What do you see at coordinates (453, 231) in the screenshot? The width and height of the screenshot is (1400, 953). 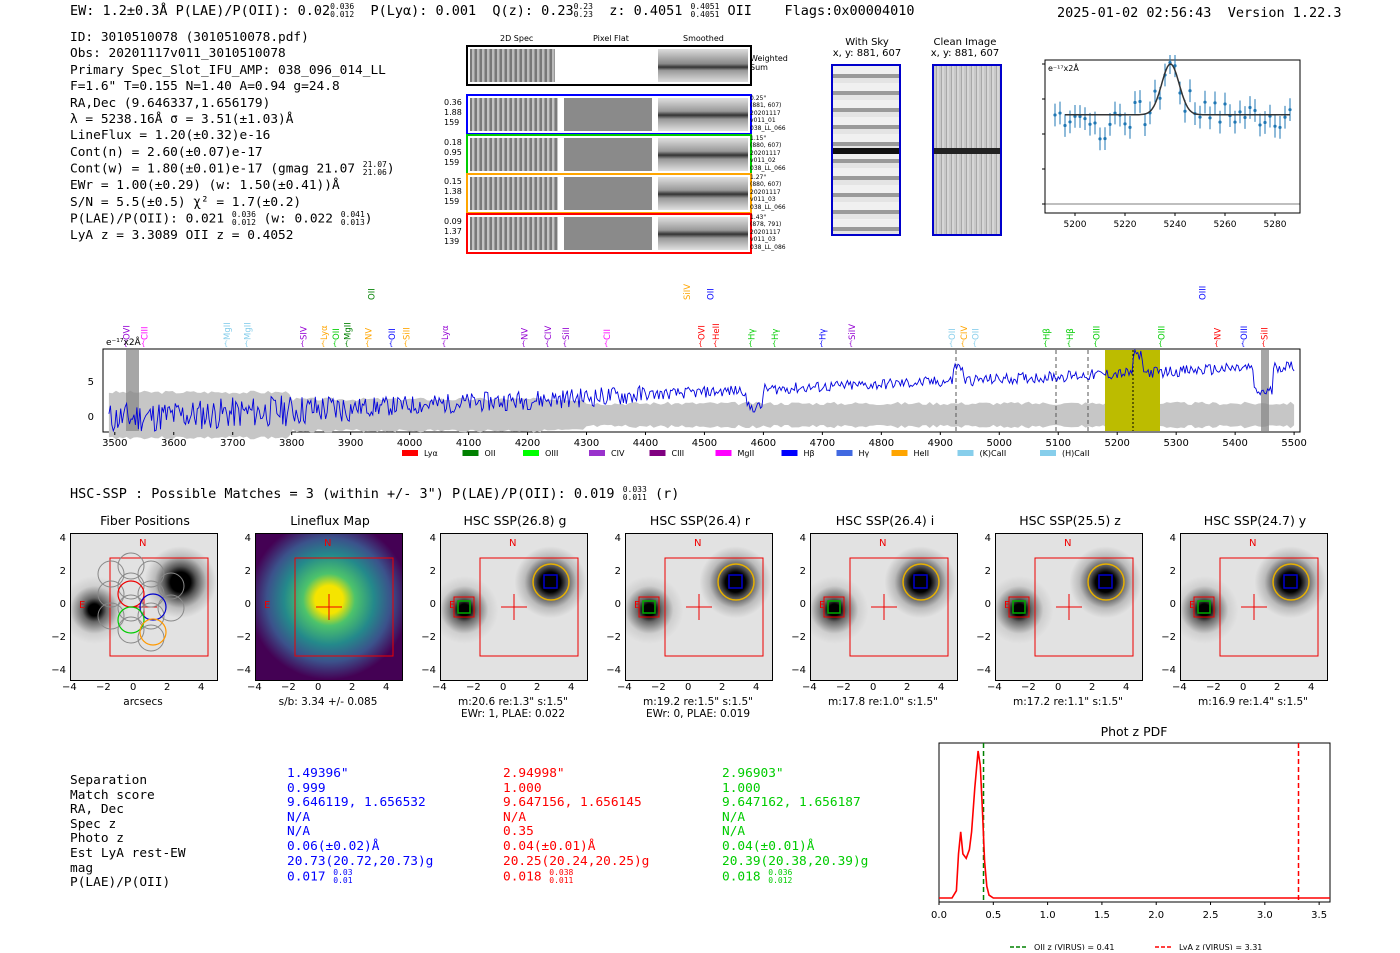 I see `spec2d-row-left-value: 1.37` at bounding box center [453, 231].